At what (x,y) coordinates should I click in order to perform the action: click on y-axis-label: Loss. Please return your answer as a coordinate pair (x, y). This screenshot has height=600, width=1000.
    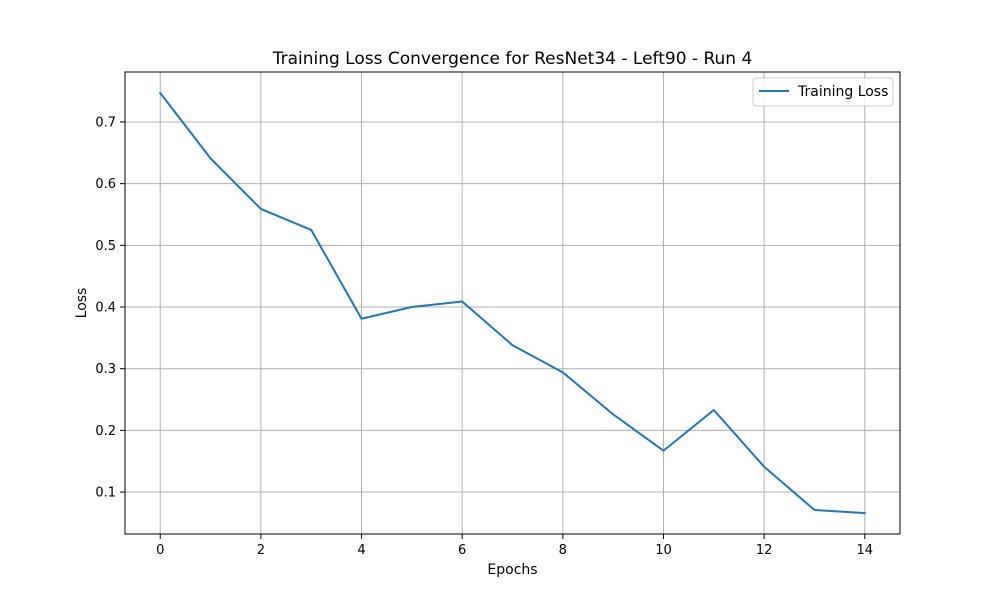
    Looking at the image, I should click on (82, 303).